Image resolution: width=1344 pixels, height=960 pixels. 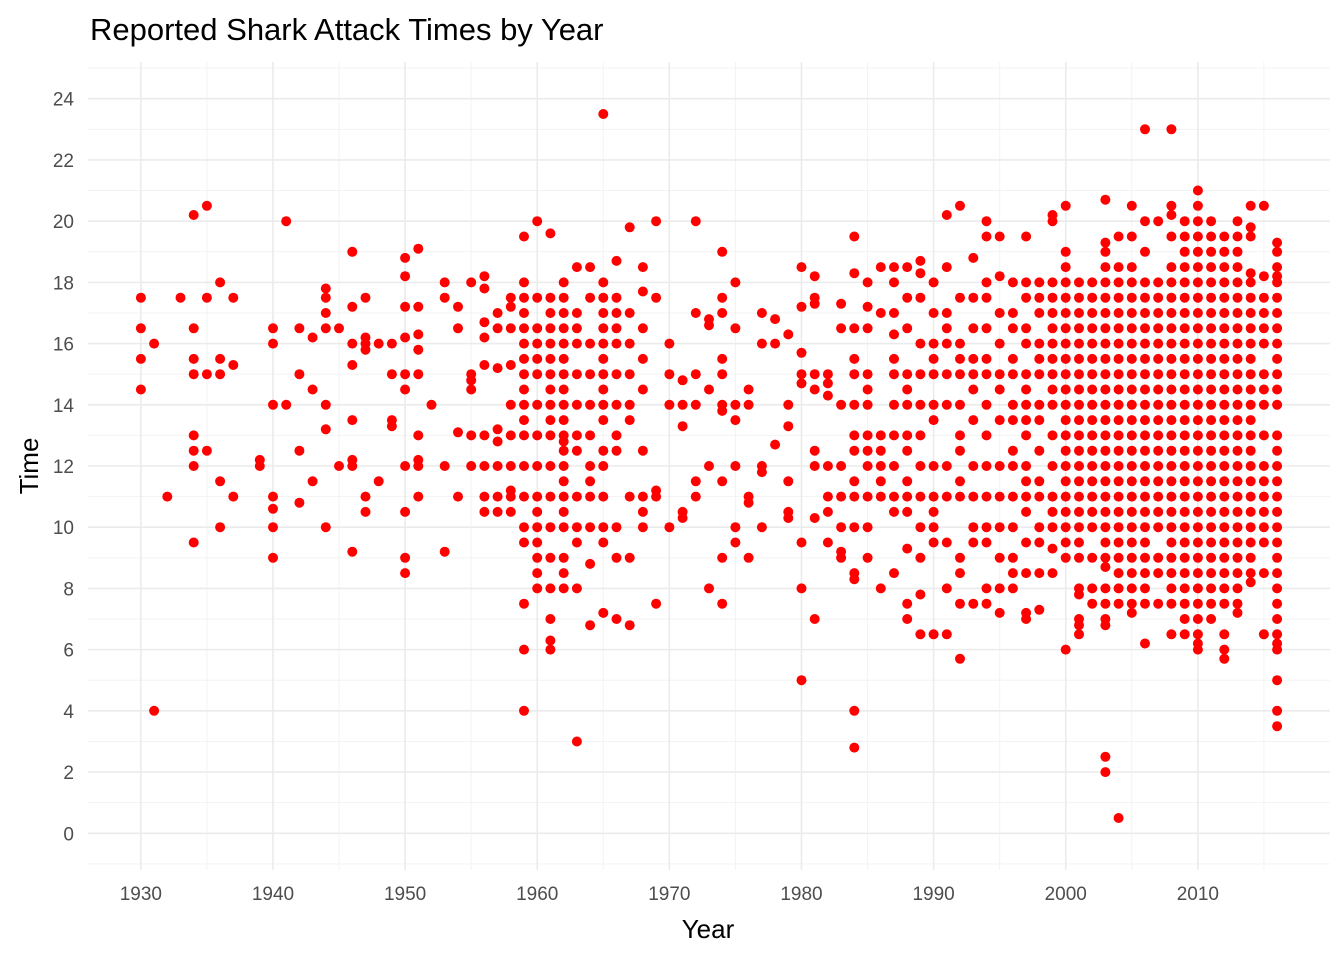 What do you see at coordinates (669, 894) in the screenshot?
I see `x-tick-label: 1970` at bounding box center [669, 894].